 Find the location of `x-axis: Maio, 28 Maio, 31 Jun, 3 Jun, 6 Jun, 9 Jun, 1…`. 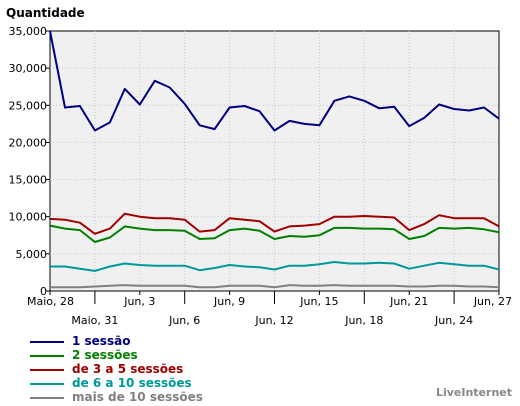

x-axis: Maio, 28 Maio, 31 Jun, 3 Jun, 6 Jun, 9 Jun, 1… is located at coordinates (269, 309).